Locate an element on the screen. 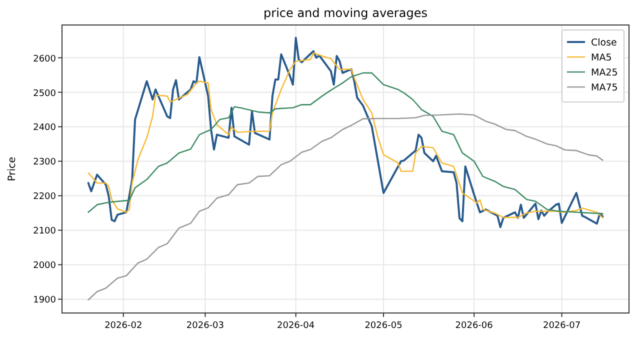  x-tick-label: 2026-04 is located at coordinates (296, 326).